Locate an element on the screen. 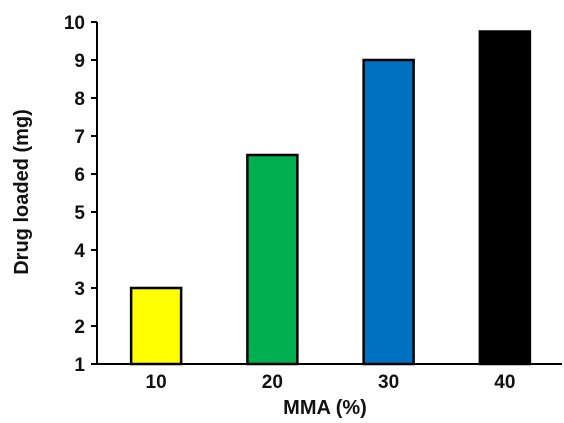 The image size is (564, 423). y-tick-label: 5 is located at coordinates (79, 213).